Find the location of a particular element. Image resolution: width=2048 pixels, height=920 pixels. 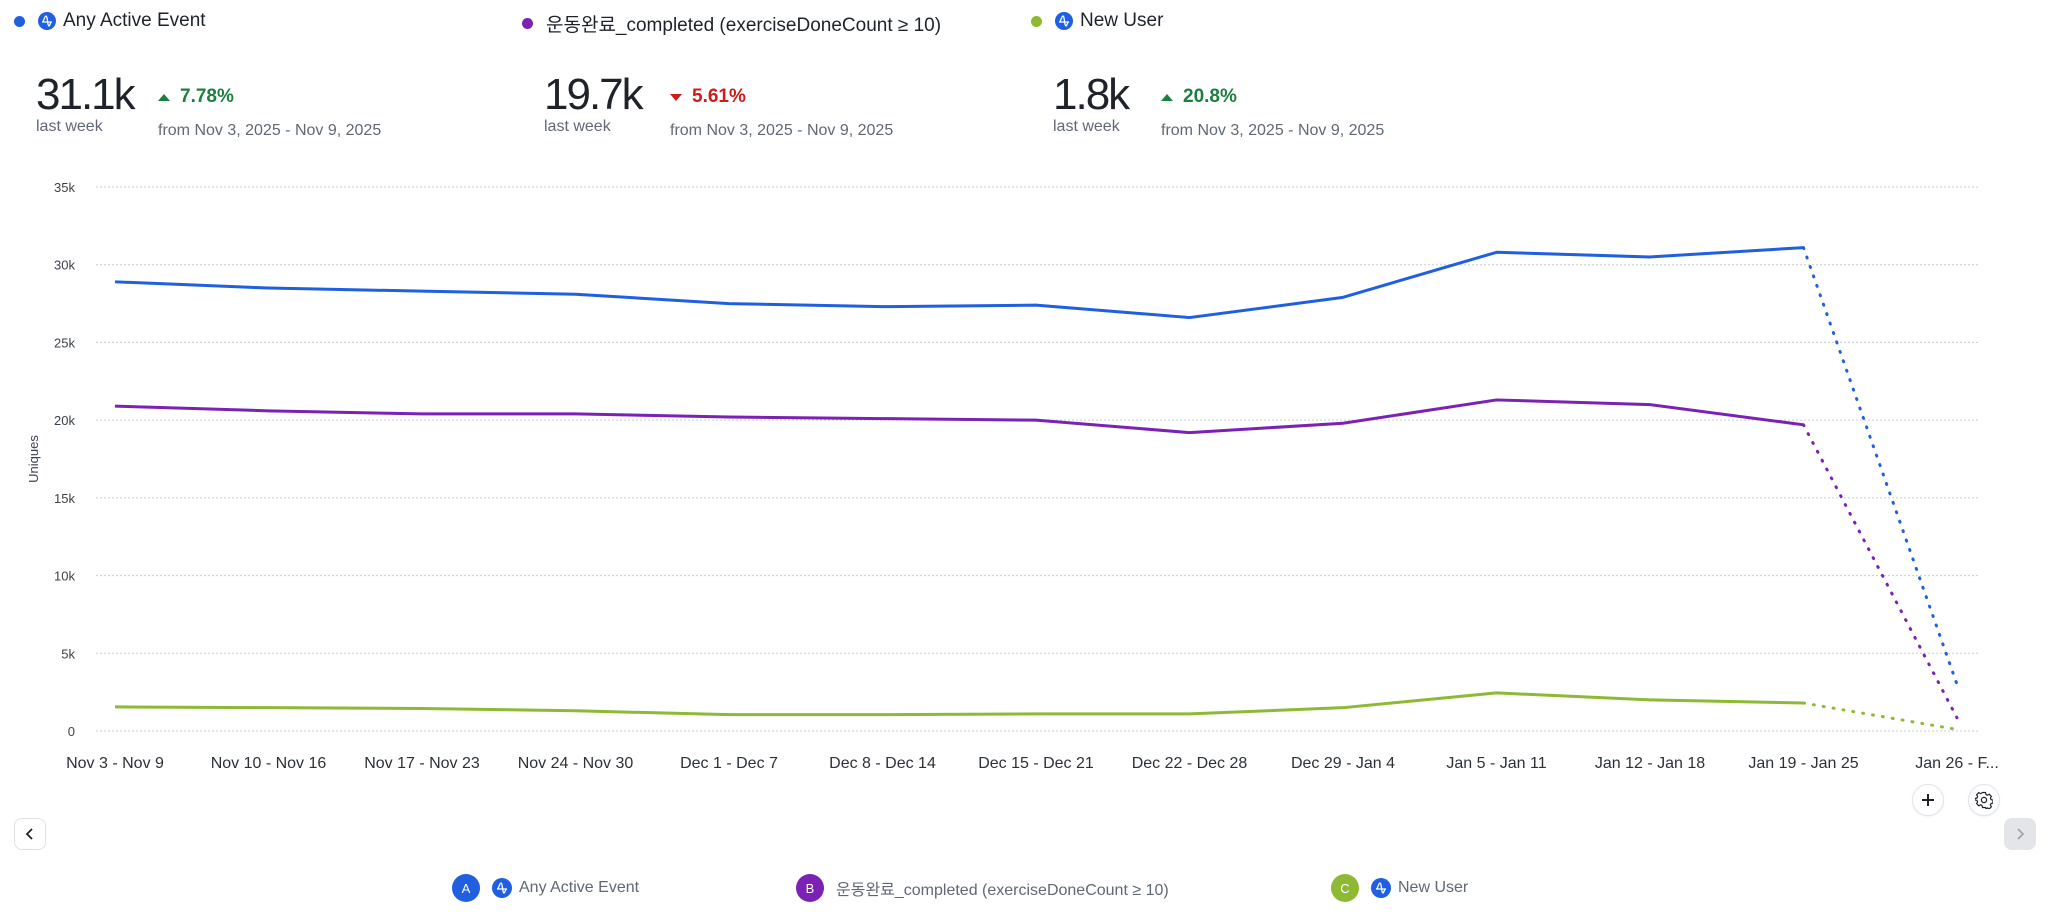

chevron-left-icon is located at coordinates (29, 834).